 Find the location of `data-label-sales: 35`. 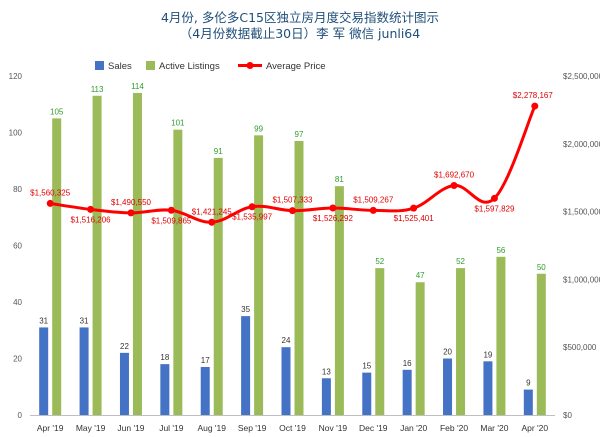

data-label-sales: 35 is located at coordinates (245, 309).